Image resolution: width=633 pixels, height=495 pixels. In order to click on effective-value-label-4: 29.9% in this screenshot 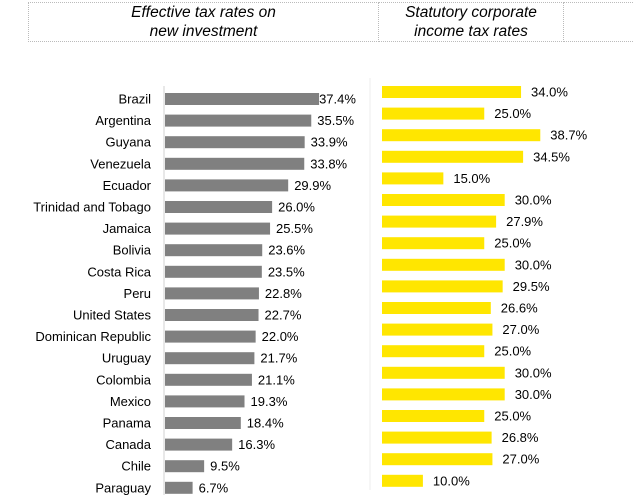, I will do `click(312, 185)`.